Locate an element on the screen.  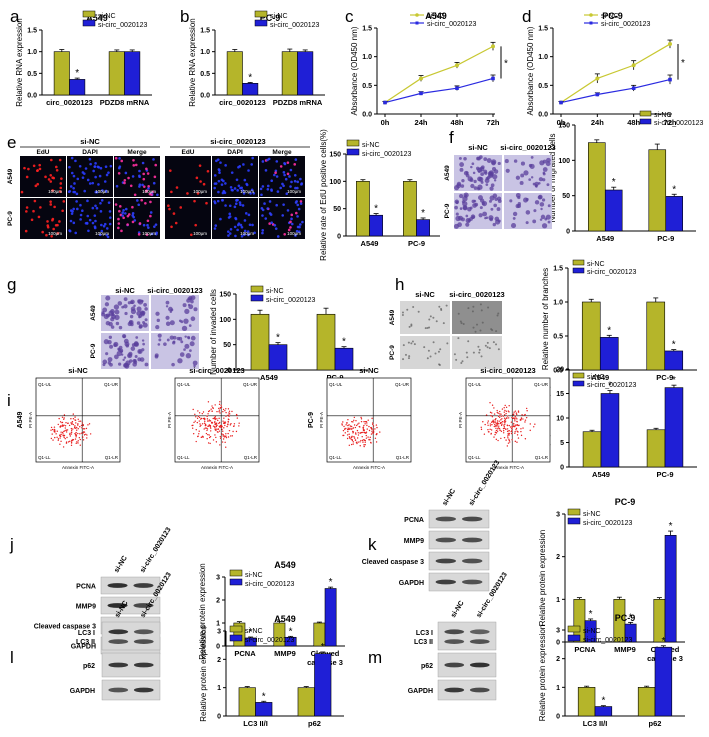
x-tick-label: PDZD8 mRNA is located at coordinates (125, 102).